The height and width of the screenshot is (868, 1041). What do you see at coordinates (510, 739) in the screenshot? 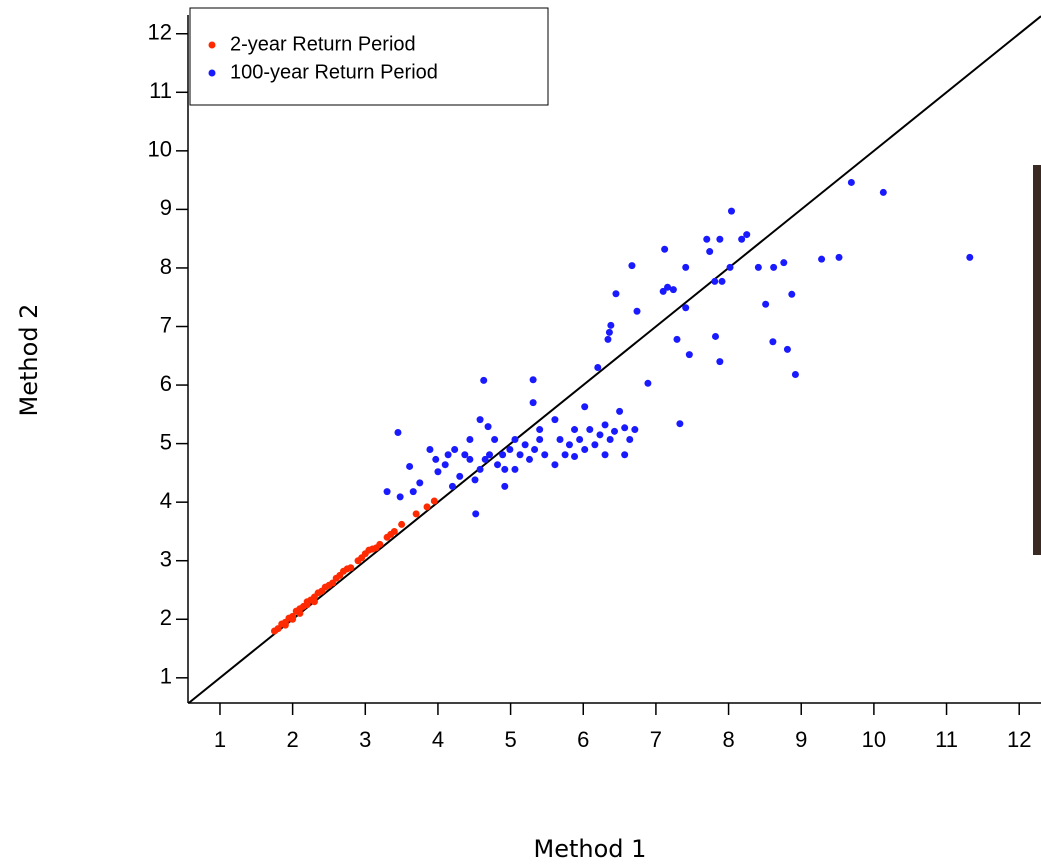
I see `x-tick-label: 5` at bounding box center [510, 739].